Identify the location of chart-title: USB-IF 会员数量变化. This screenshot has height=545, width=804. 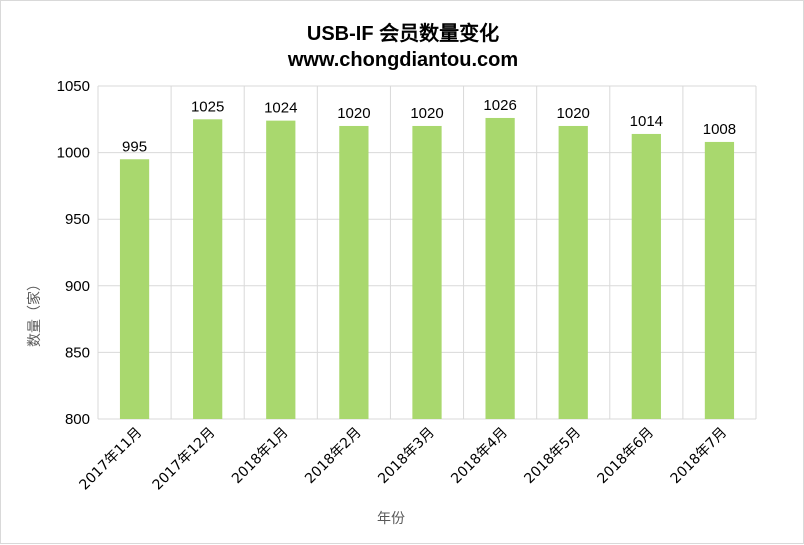
(403, 34).